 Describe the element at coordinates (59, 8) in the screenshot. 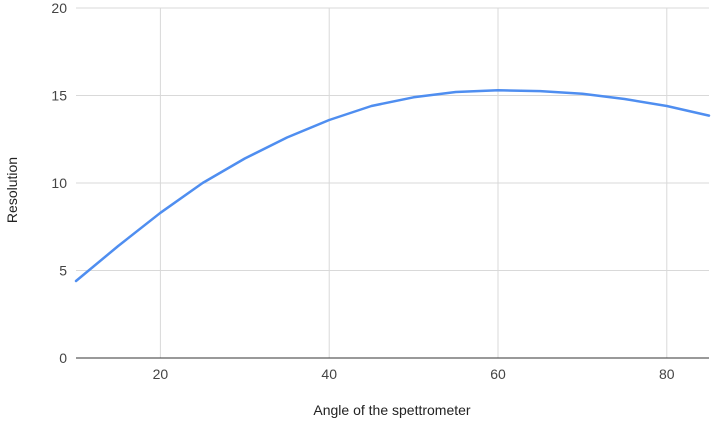

I see `y-tick-label: 20` at that location.